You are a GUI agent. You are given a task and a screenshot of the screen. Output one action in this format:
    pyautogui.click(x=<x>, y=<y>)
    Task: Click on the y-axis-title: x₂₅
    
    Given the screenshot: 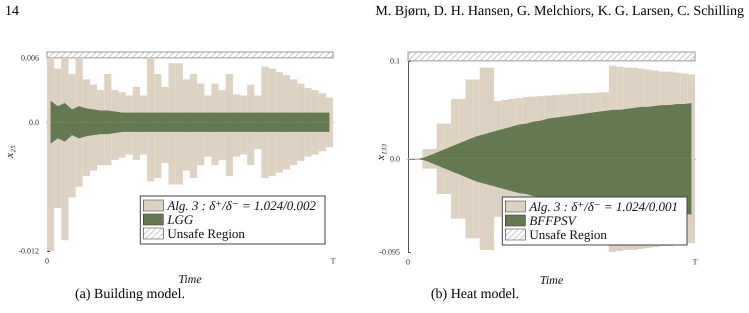 What is the action you would take?
    pyautogui.click(x=10, y=152)
    